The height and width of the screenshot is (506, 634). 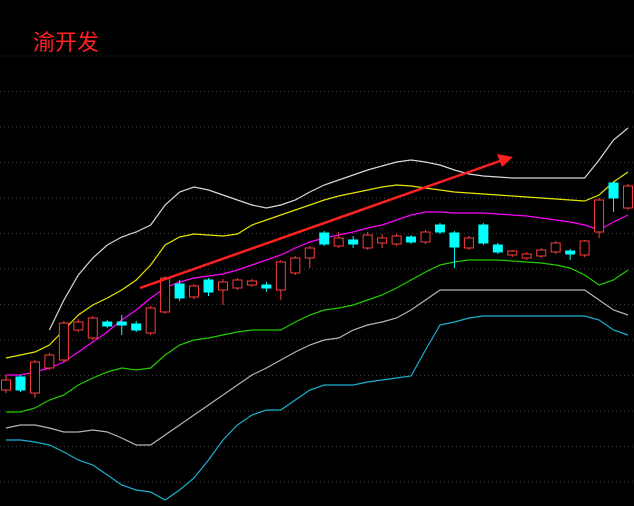 What do you see at coordinates (505, 160) in the screenshot?
I see `arrow-head` at bounding box center [505, 160].